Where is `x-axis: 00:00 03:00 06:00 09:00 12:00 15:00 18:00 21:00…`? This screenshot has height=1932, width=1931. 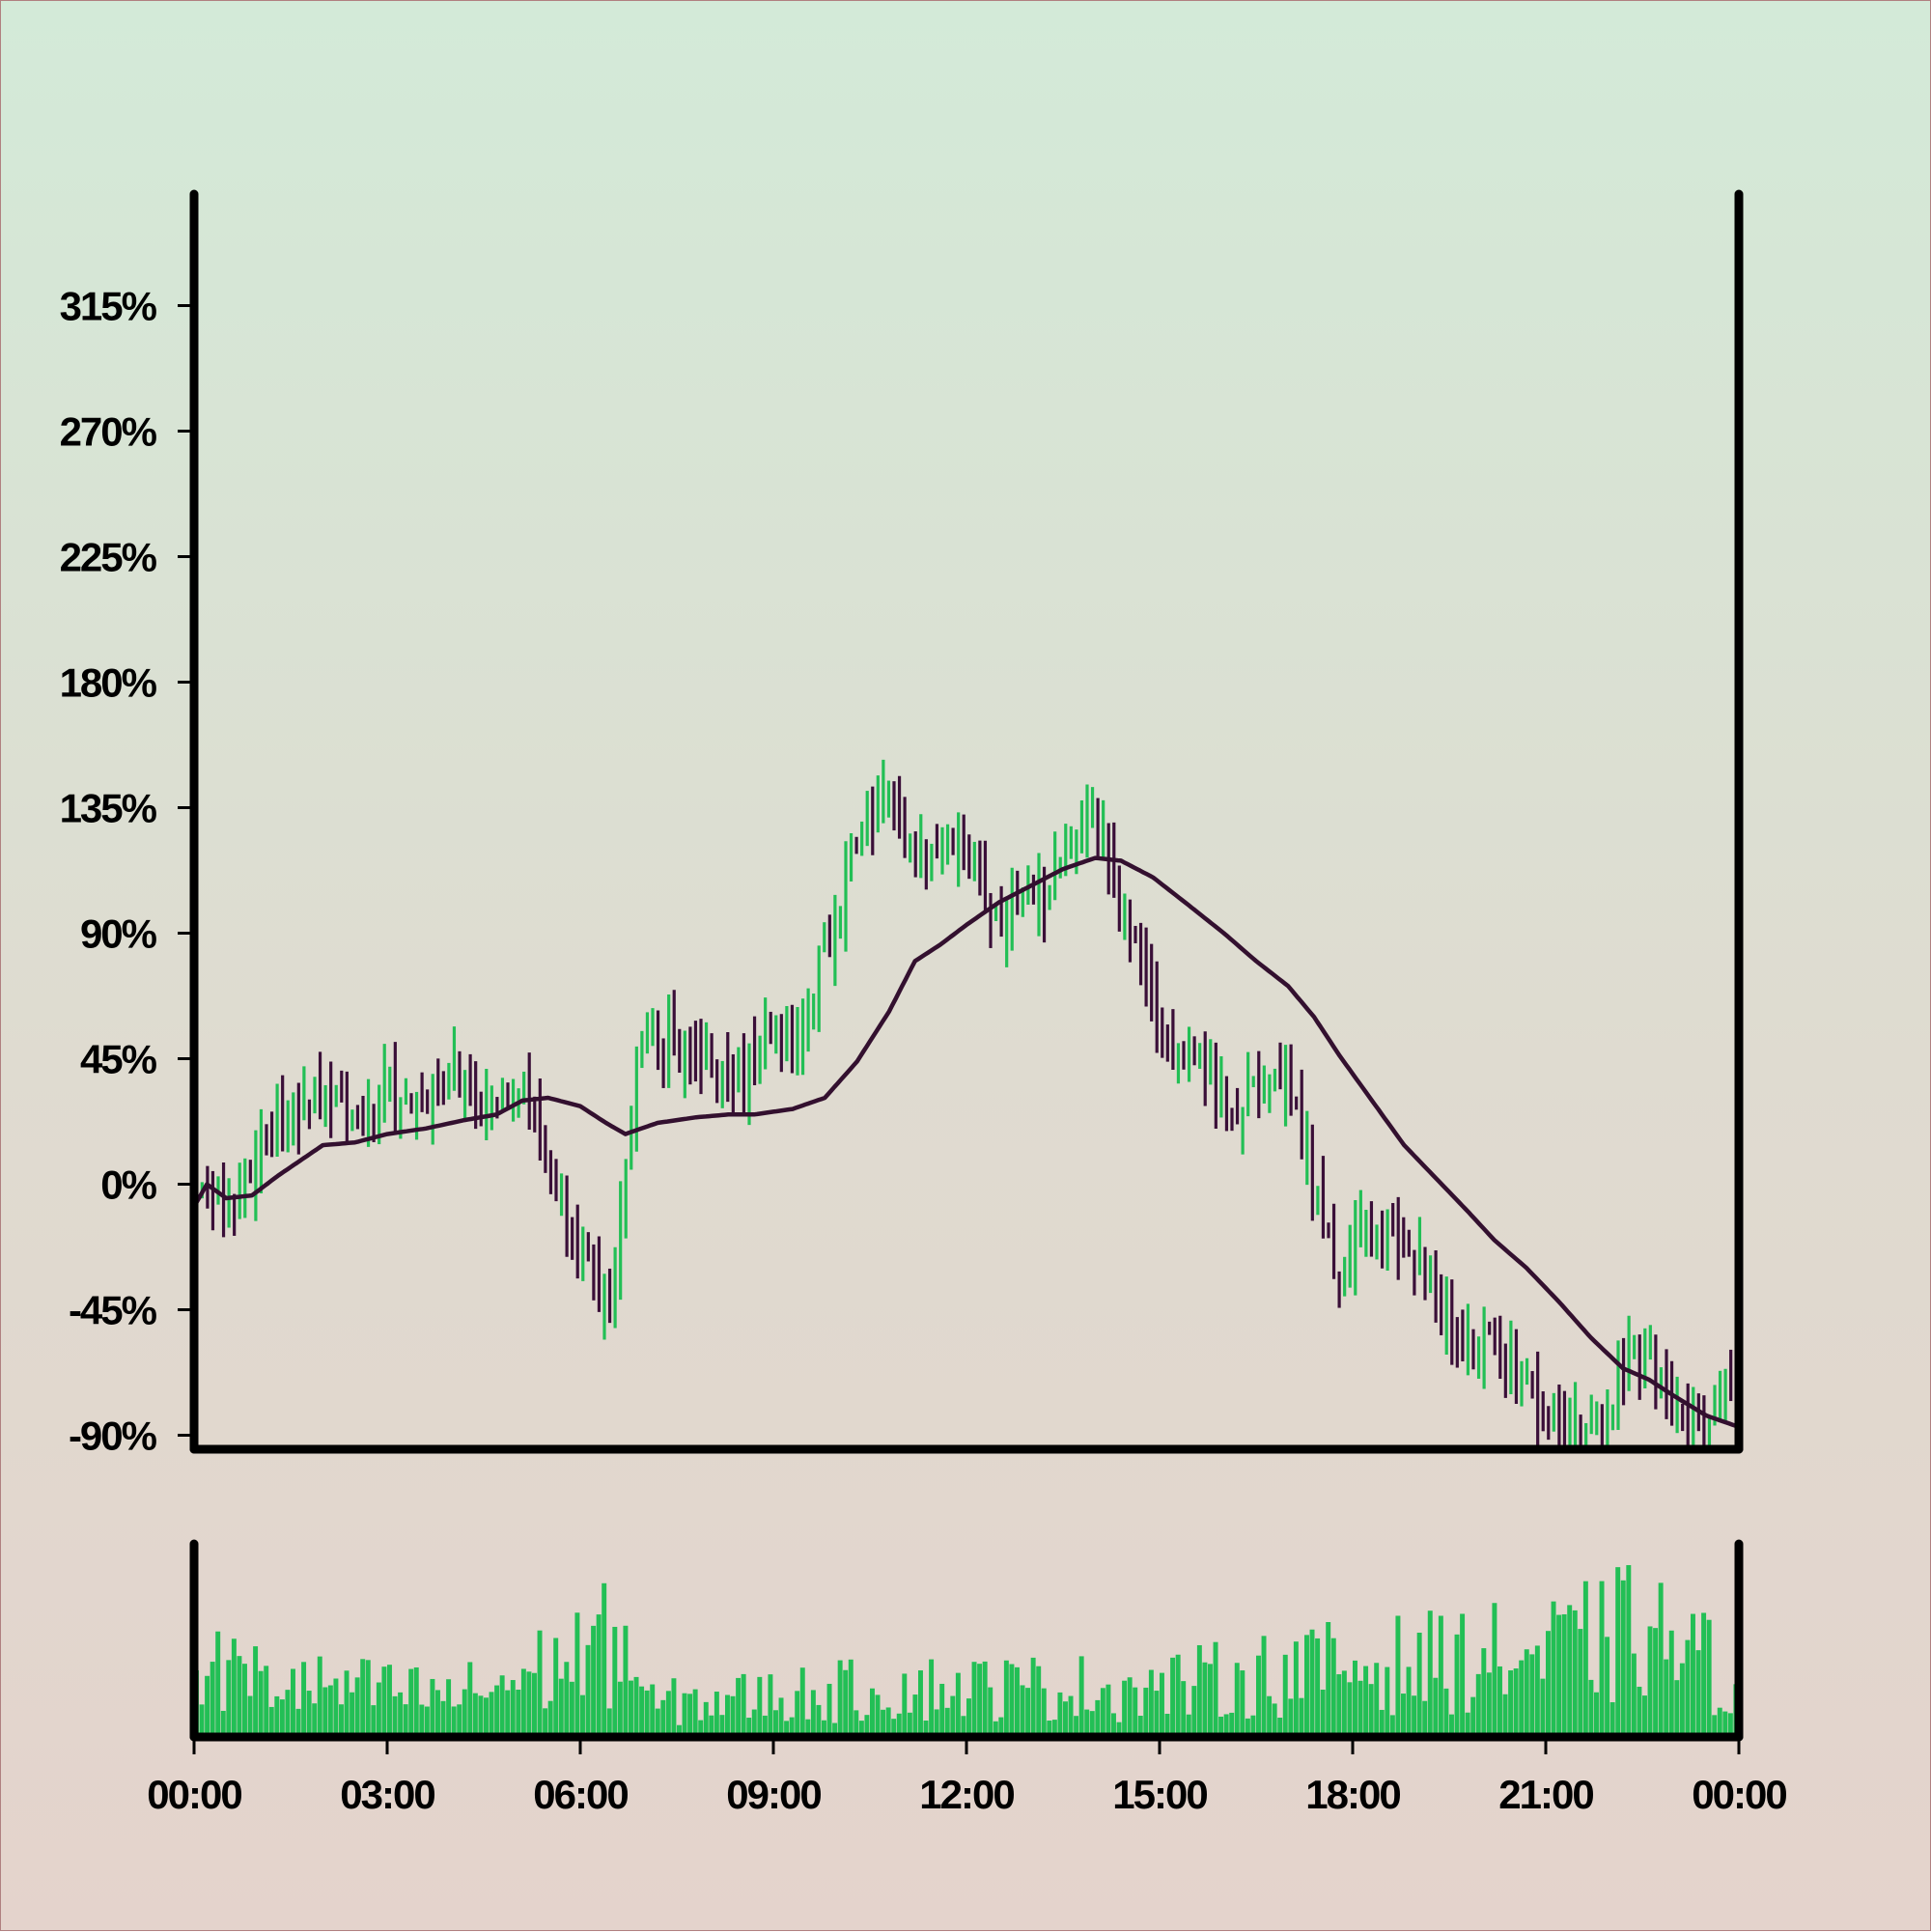
x-axis: 00:00 03:00 06:00 09:00 12:00 15:00 18:00 21:00… is located at coordinates (967, 1777).